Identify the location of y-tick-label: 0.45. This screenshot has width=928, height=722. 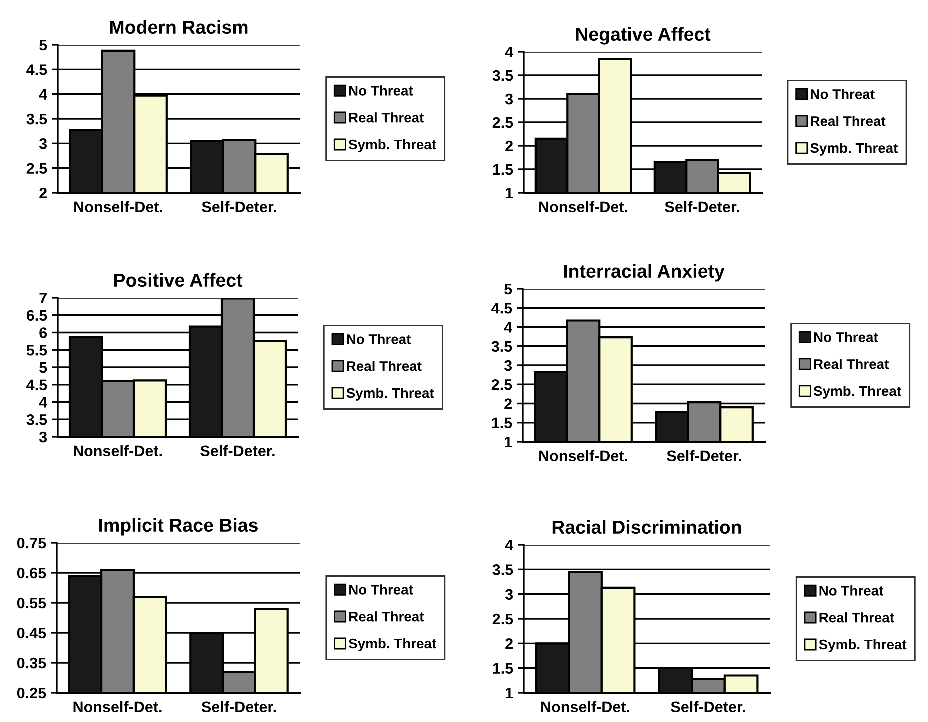
(31, 633).